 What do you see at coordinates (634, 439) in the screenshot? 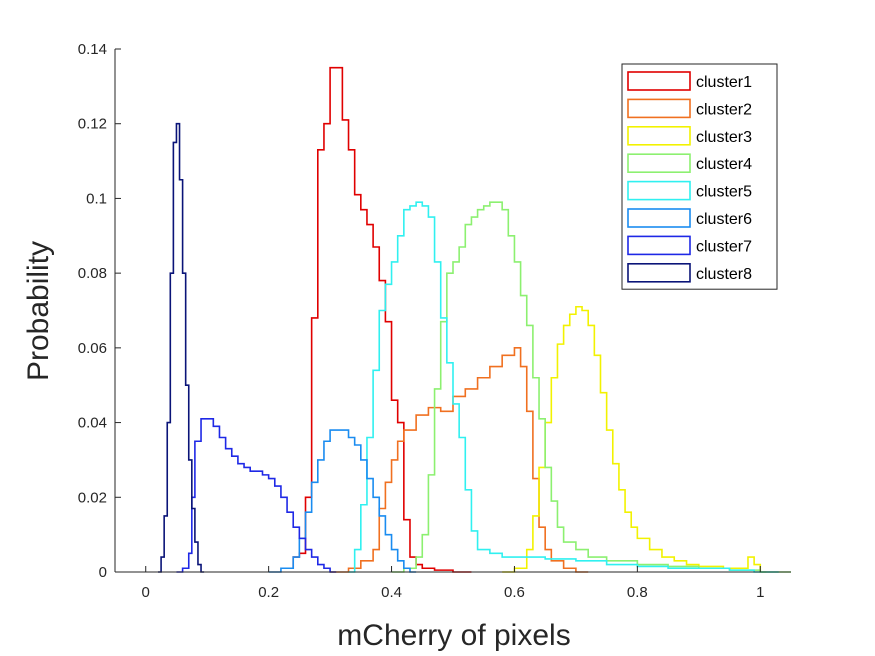
I see `series-line-cluster3` at bounding box center [634, 439].